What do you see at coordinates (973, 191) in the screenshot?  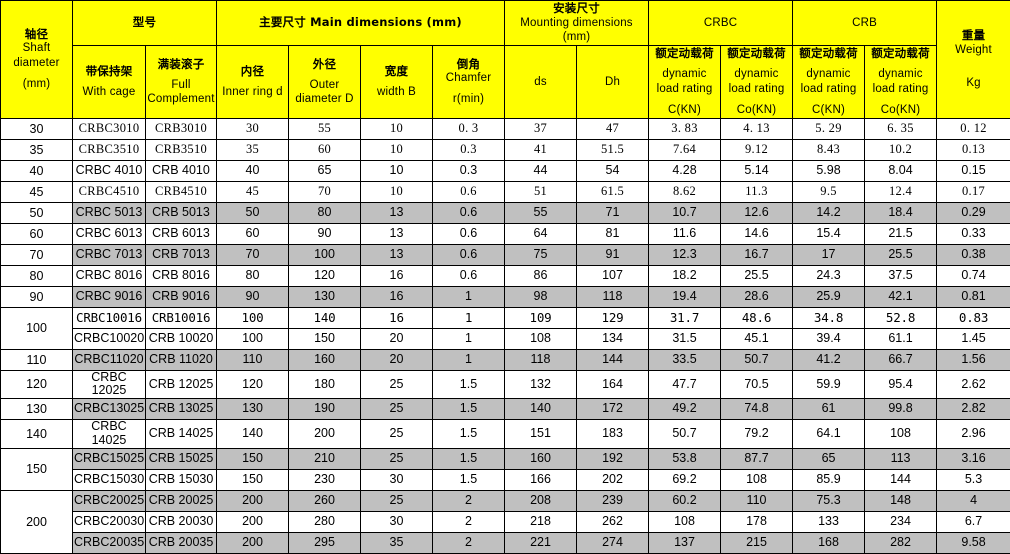 I see `weight-kg: 0.17` at bounding box center [973, 191].